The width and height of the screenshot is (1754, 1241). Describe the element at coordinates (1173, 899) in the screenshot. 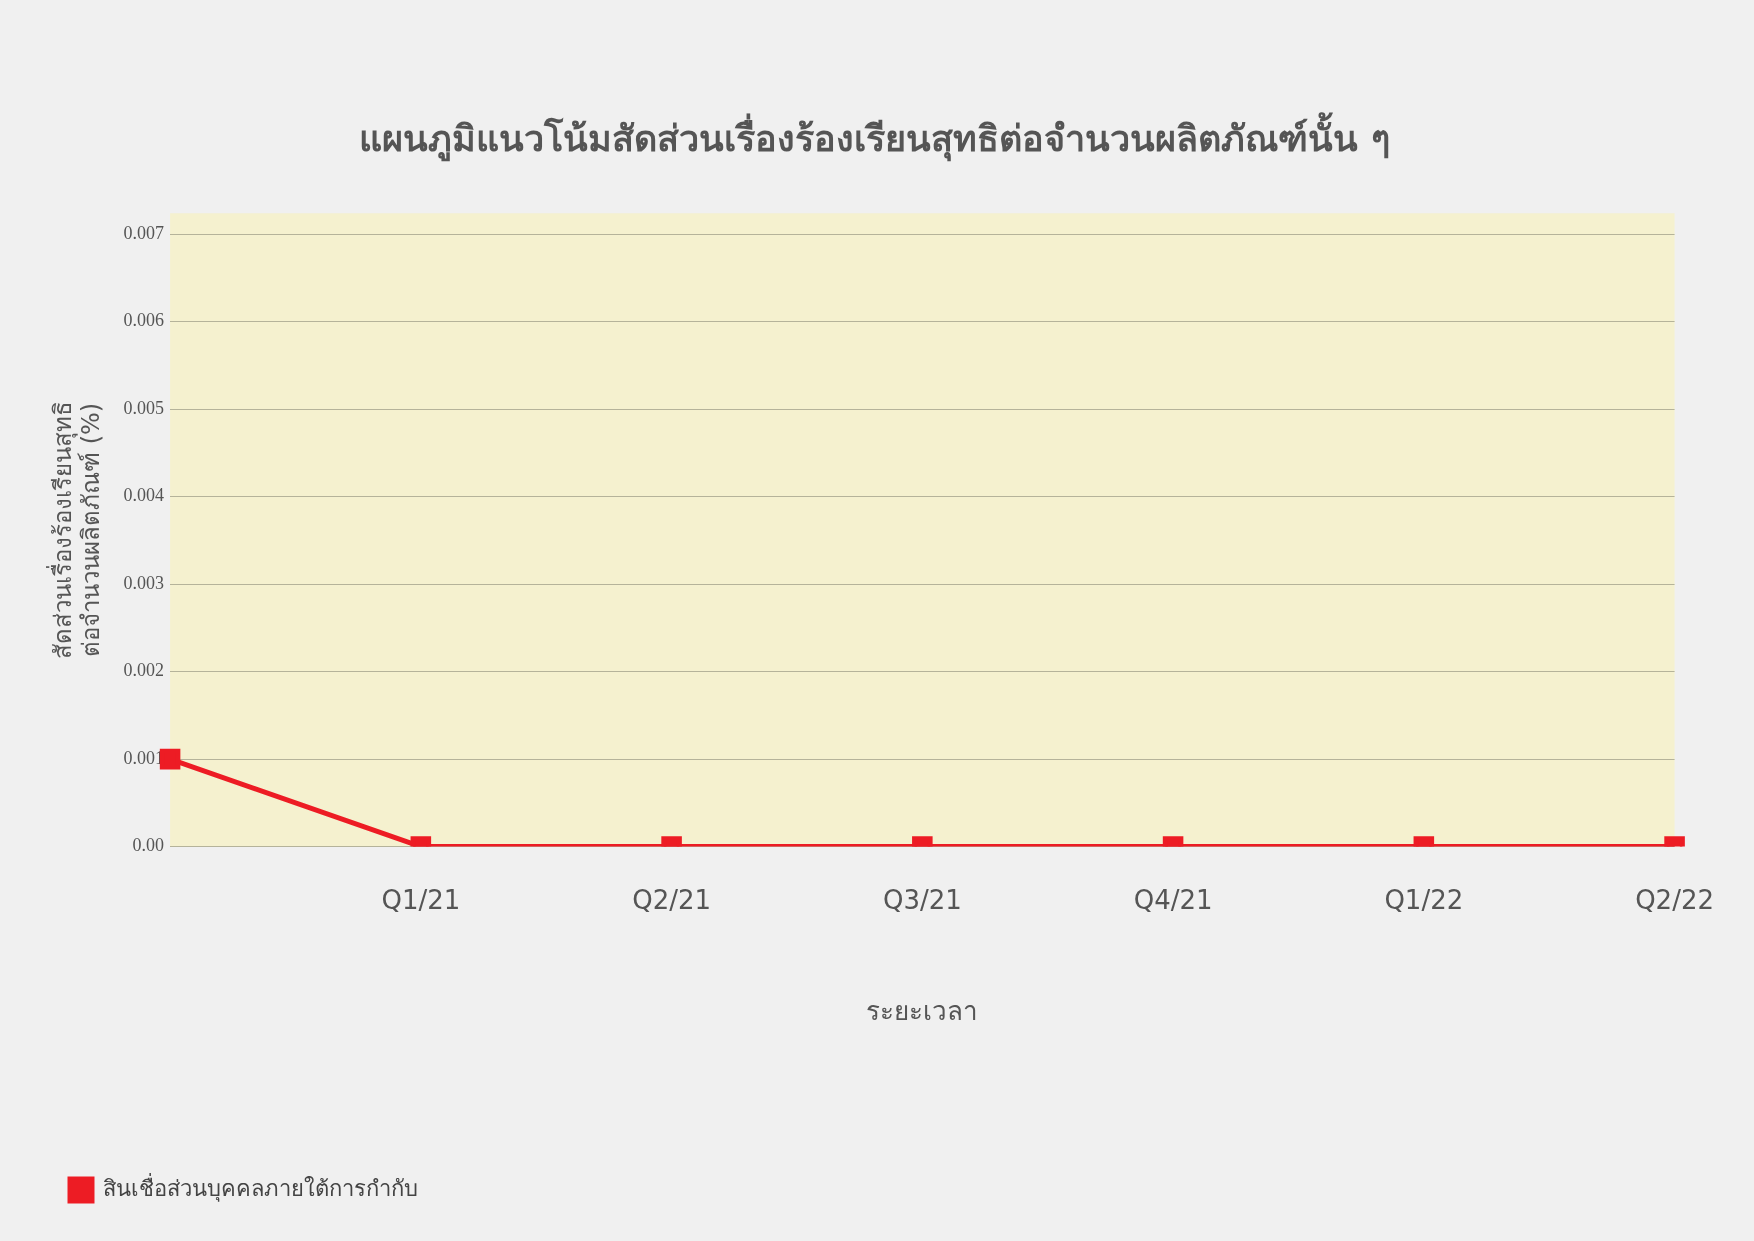

I see `x-tick-label: Q4/21` at that location.